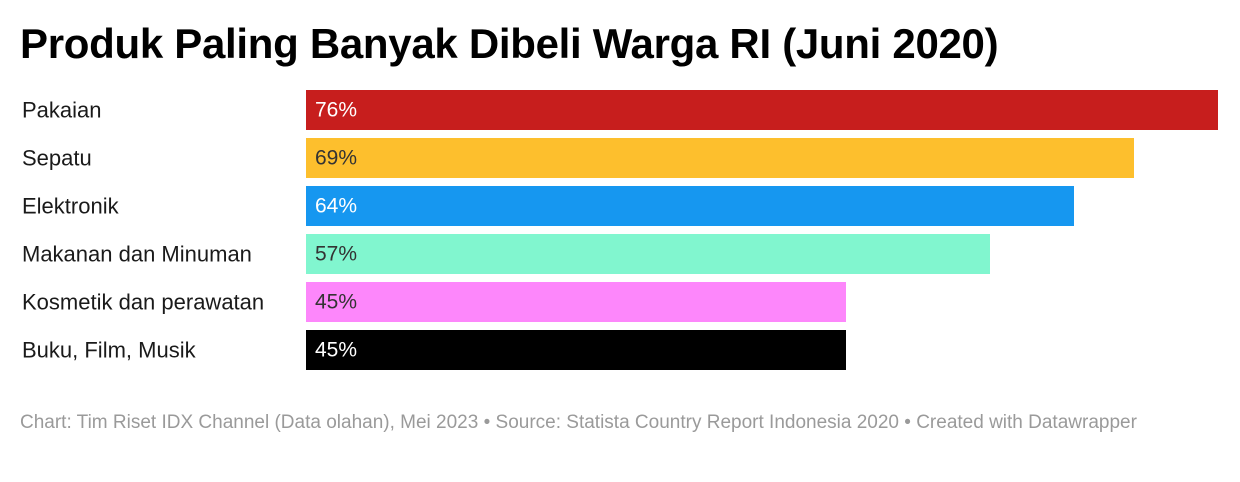 Image resolution: width=1240 pixels, height=482 pixels. Describe the element at coordinates (336, 206) in the screenshot. I see `bar-value-label: 64%` at that location.